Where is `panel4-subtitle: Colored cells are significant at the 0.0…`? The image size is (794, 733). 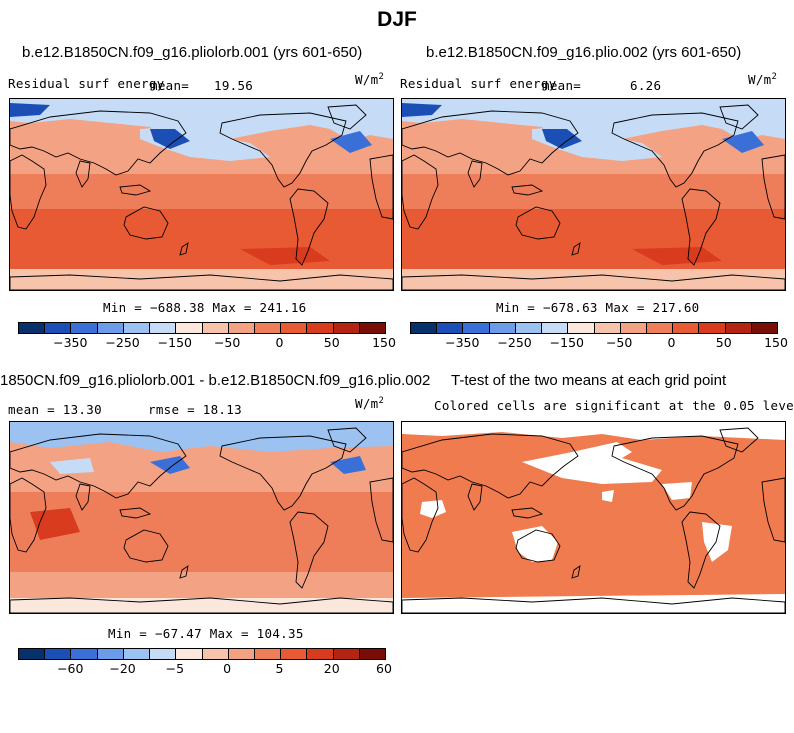 panel4-subtitle: Colored cells are significant at the 0.0… is located at coordinates (614, 405).